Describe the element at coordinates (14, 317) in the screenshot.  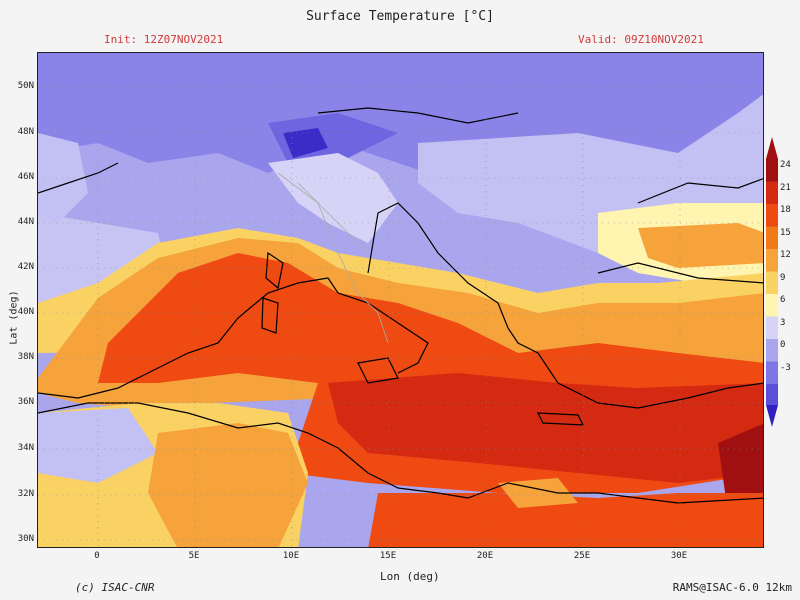
I see `y-axis-title: Lat (deg)` at that location.